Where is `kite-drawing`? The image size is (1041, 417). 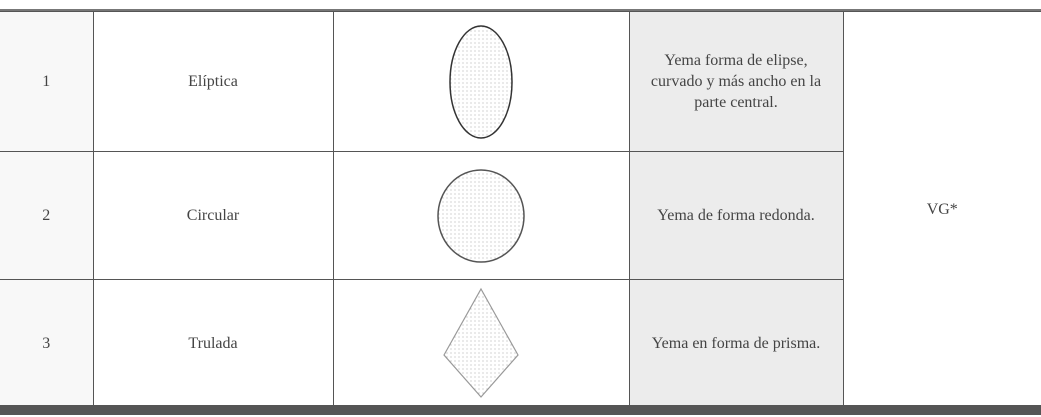
kite-drawing is located at coordinates (481, 342).